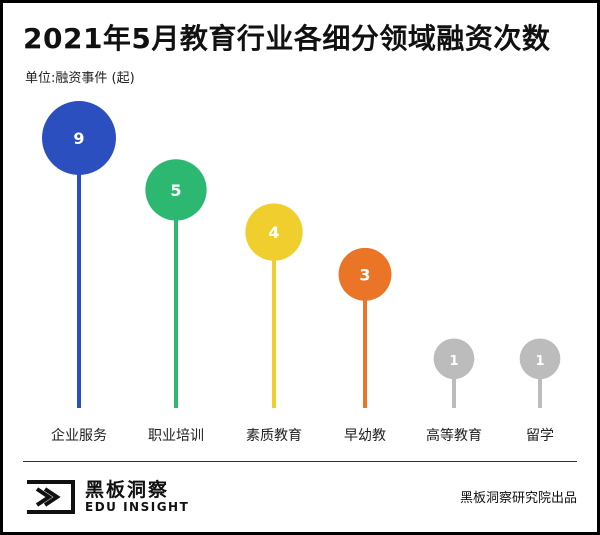 This screenshot has width=600, height=535. What do you see at coordinates (127, 490) in the screenshot?
I see `brand-name-cn: 黑板洞察` at bounding box center [127, 490].